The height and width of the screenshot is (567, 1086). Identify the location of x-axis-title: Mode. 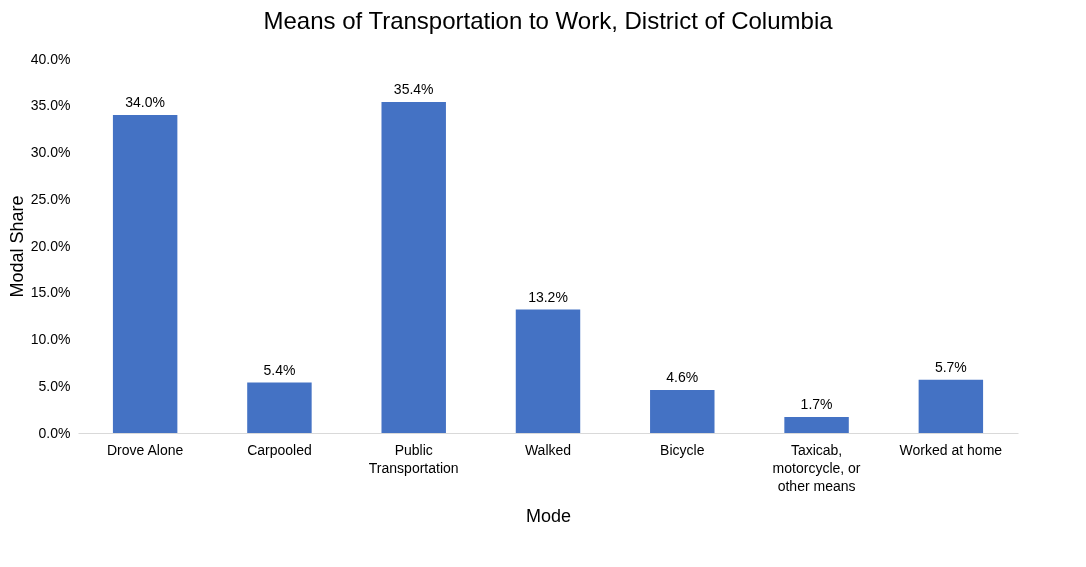
(548, 515).